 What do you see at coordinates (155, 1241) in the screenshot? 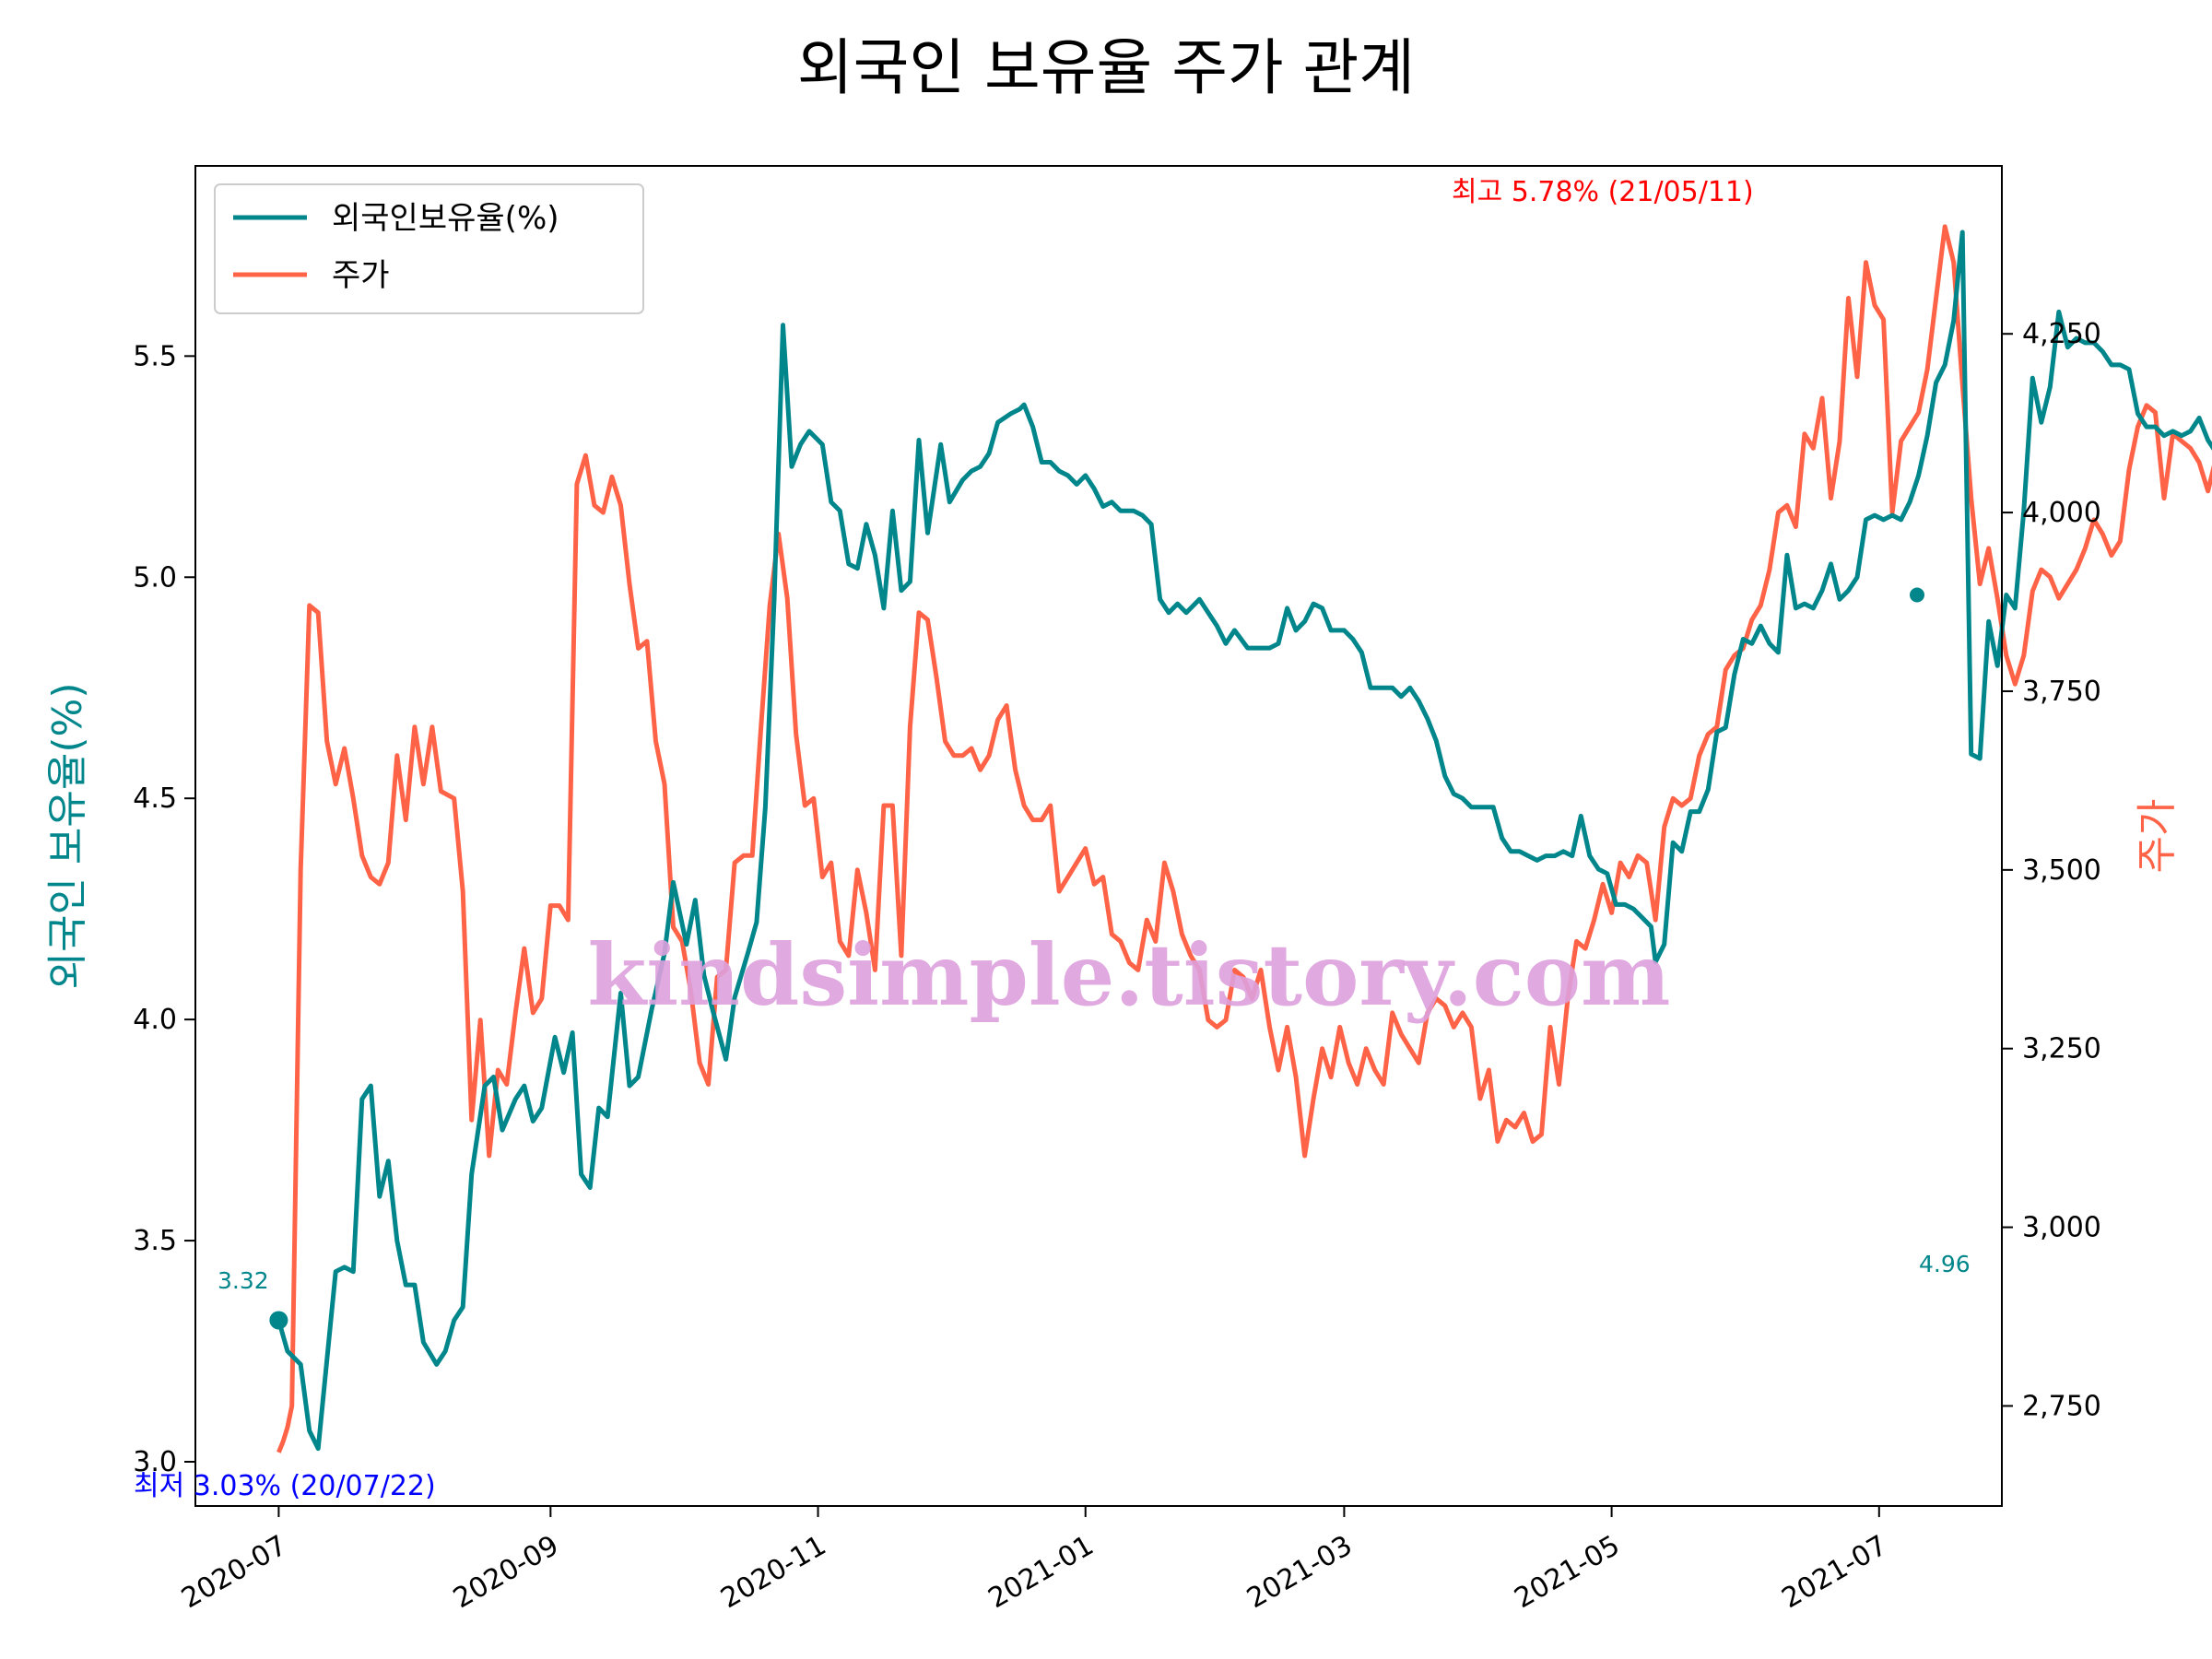
I see `y-left-tick-label: 3.5` at bounding box center [155, 1241].